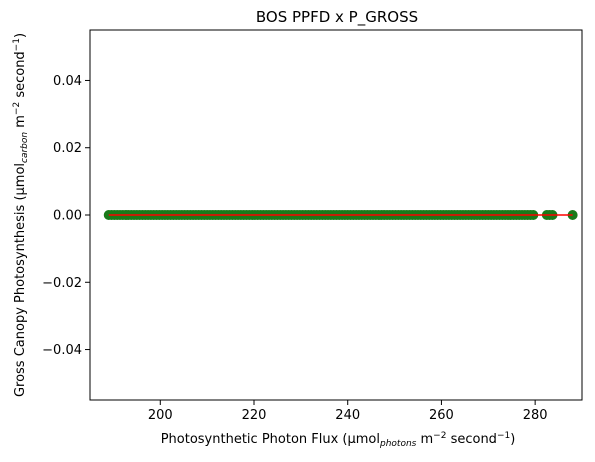  I want to click on x-label-sup2: −1, so click(503, 436).